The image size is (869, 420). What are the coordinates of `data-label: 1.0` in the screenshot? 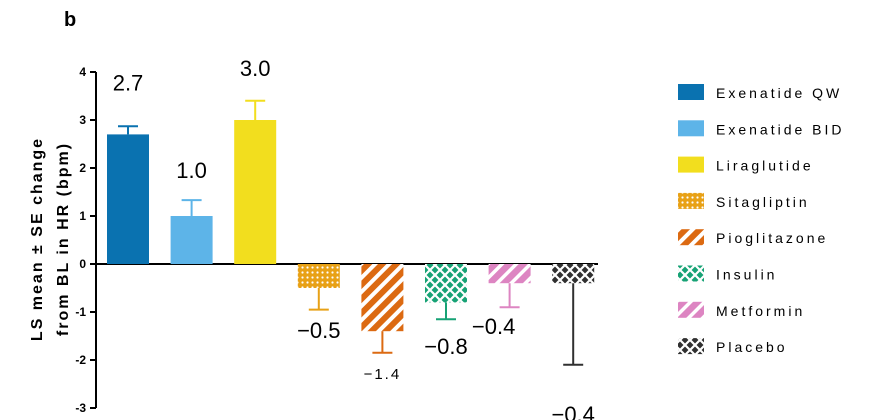 It's located at (191, 170).